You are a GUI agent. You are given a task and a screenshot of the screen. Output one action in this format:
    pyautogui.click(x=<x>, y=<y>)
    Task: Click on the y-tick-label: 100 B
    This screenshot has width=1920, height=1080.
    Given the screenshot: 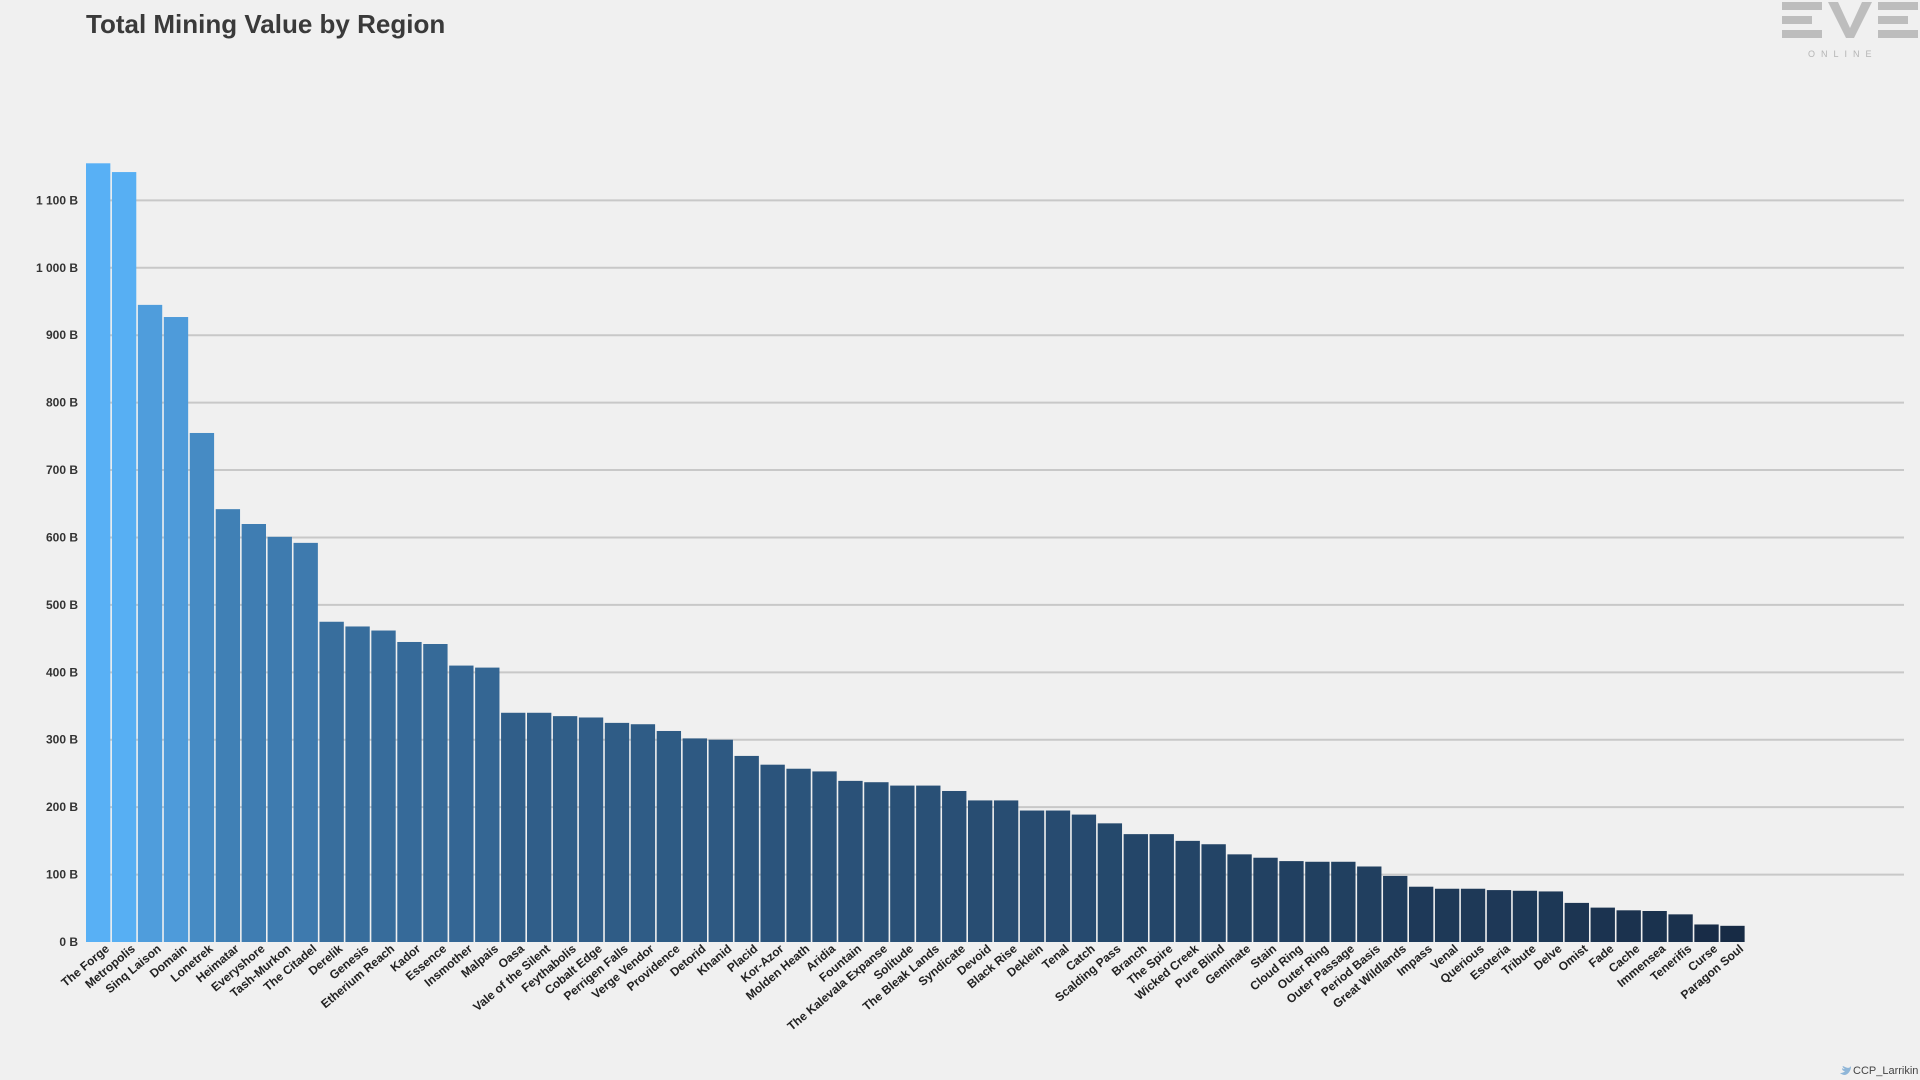 What is the action you would take?
    pyautogui.click(x=62, y=875)
    